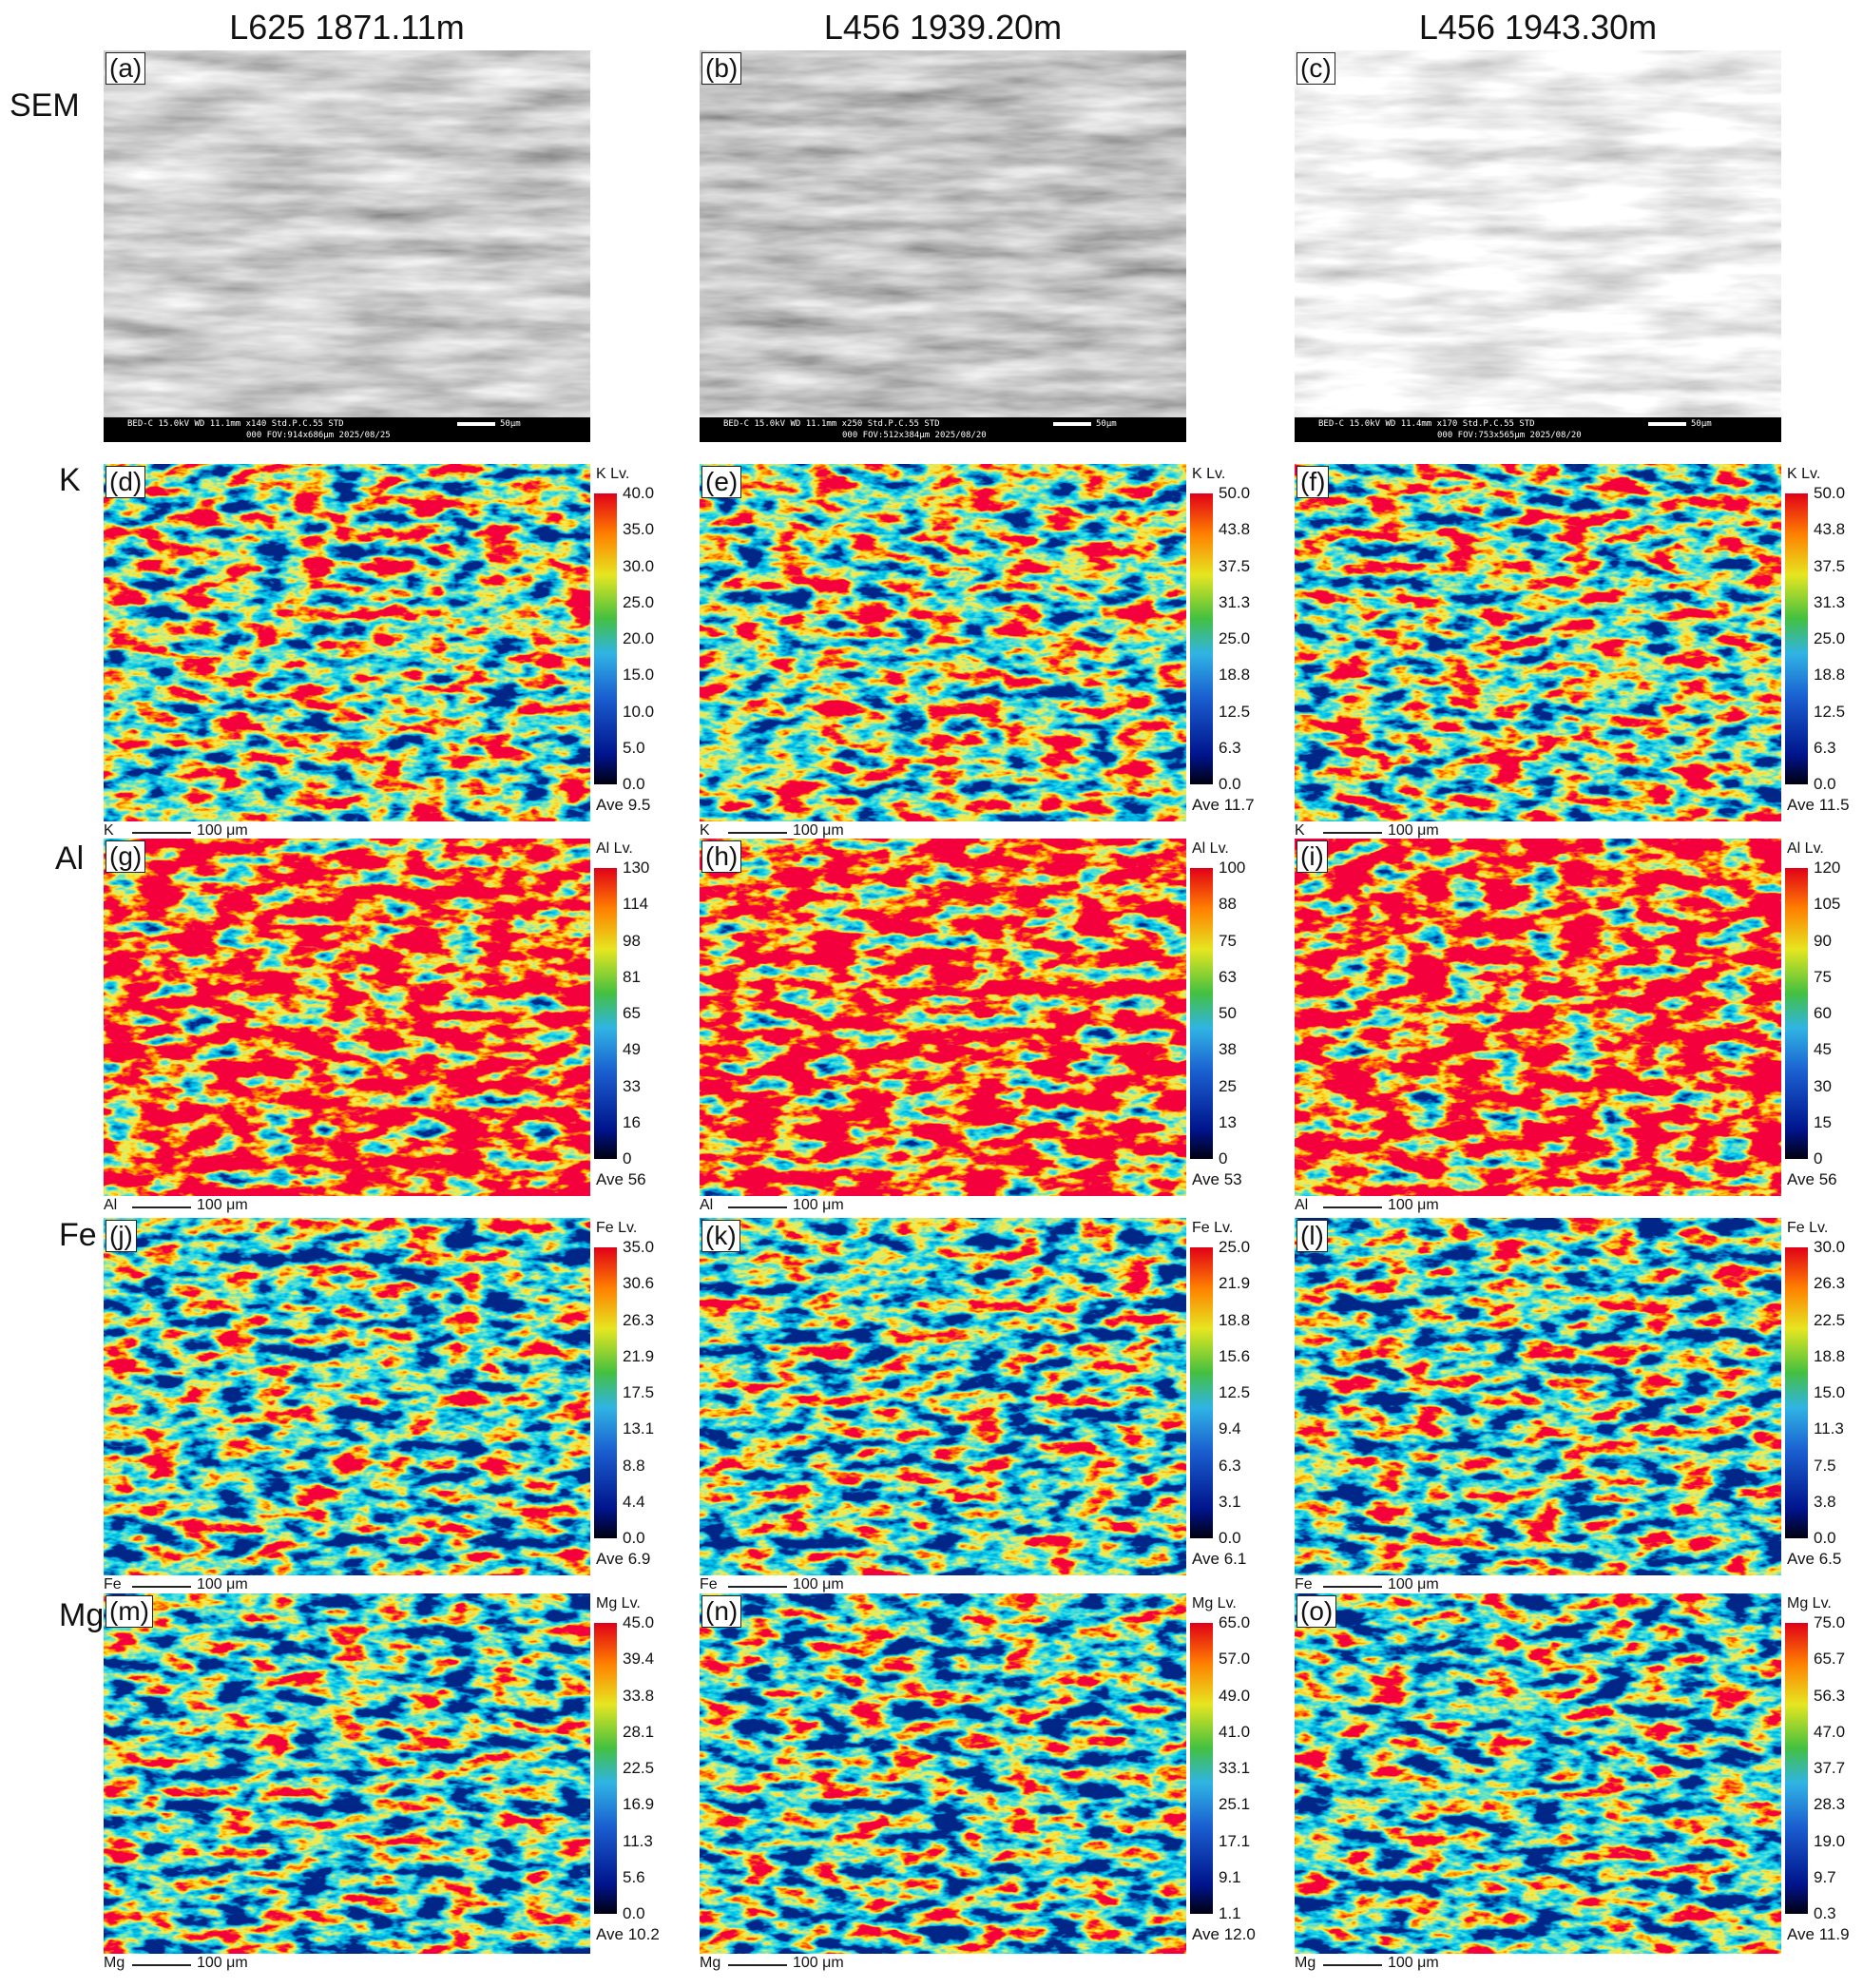 The image size is (1863, 1988). I want to click on tick-label: 75.0, so click(1830, 1622).